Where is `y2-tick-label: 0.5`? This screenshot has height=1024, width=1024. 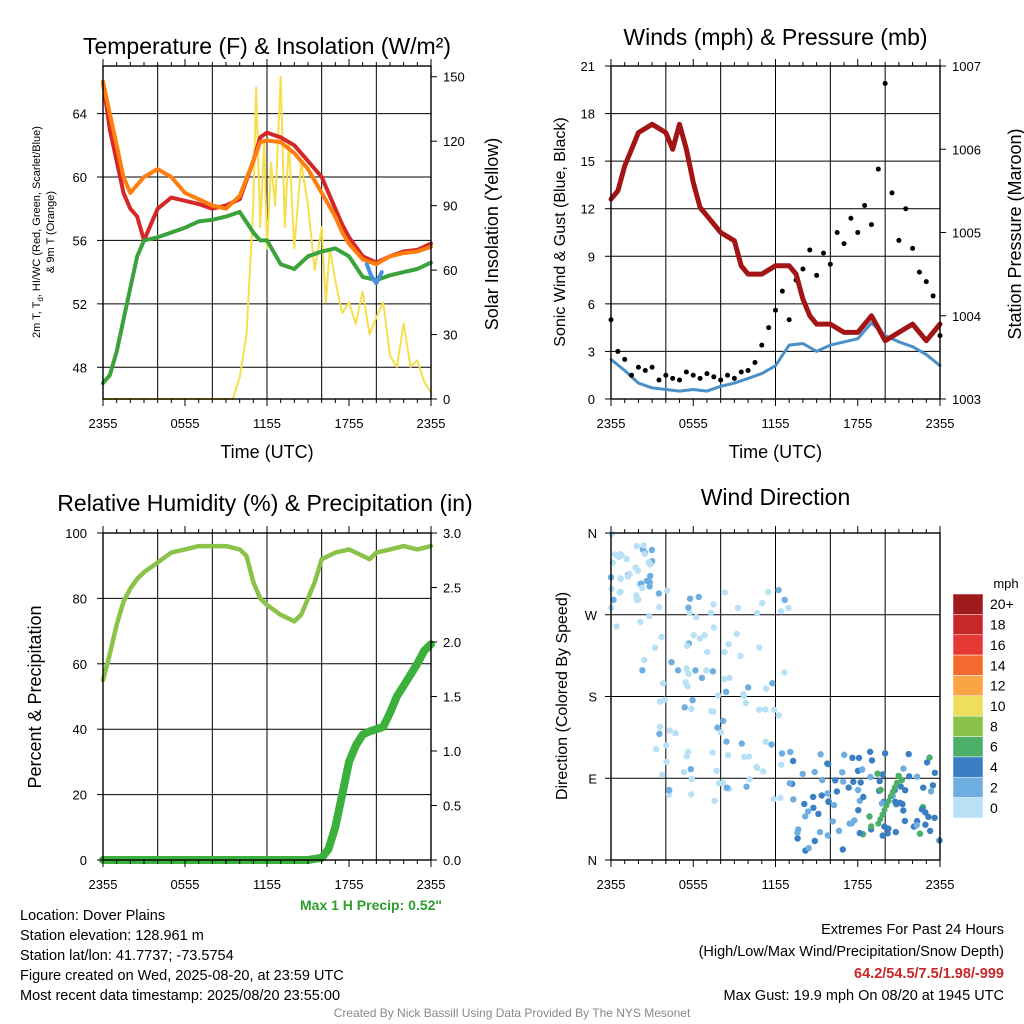 y2-tick-label: 0.5 is located at coordinates (452, 806).